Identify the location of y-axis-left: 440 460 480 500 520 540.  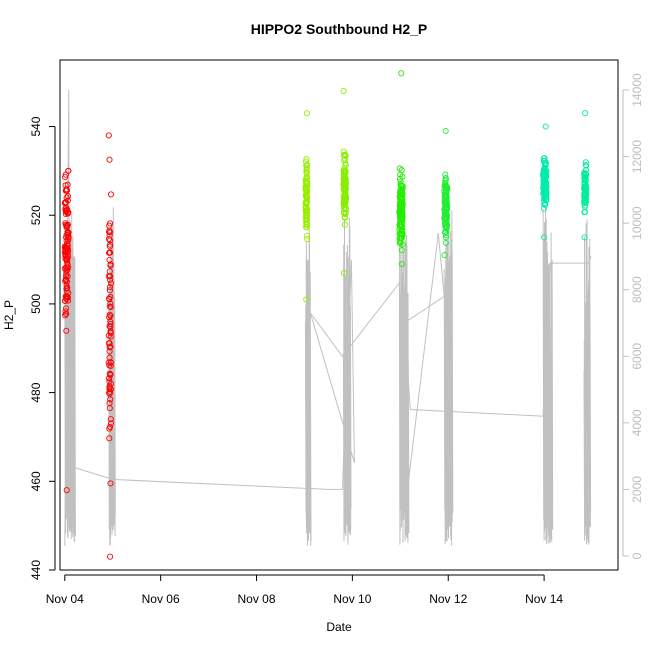
(42, 348).